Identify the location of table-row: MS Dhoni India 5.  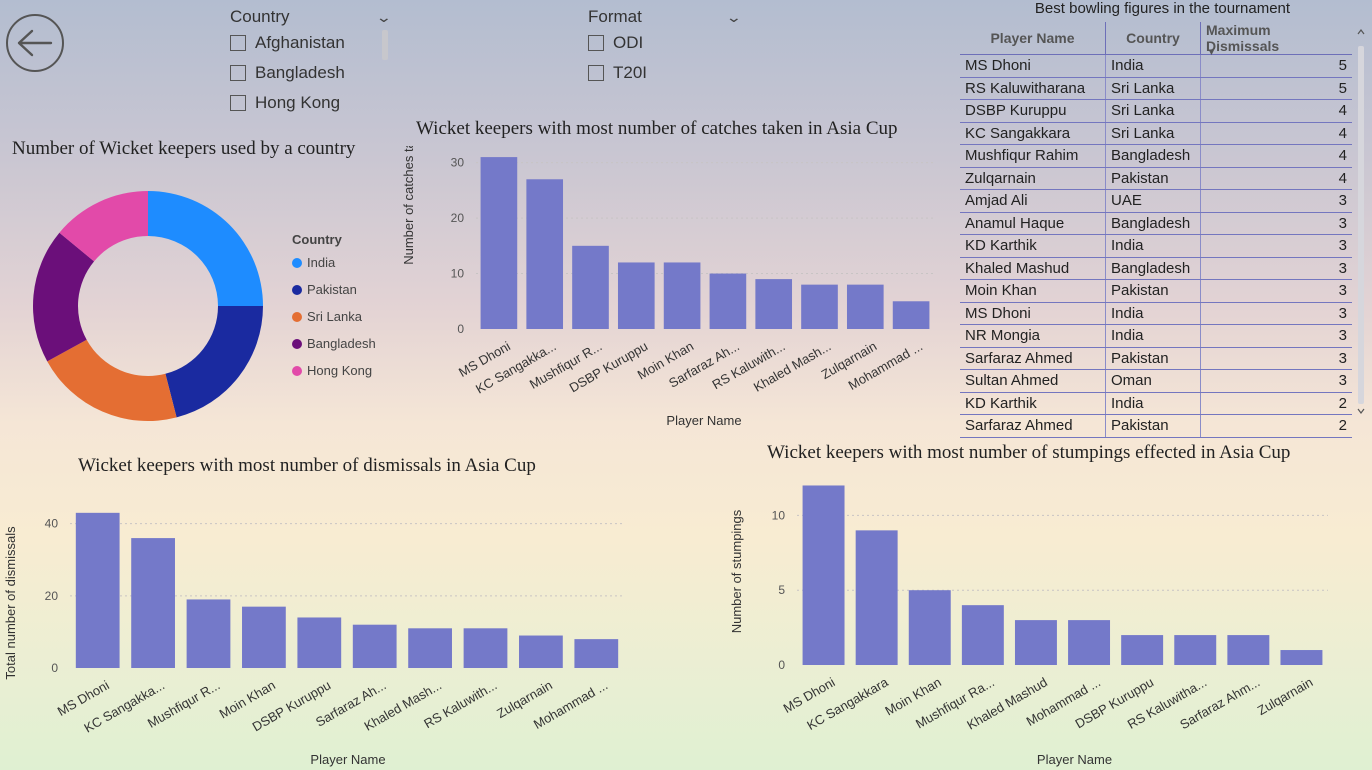
(1156, 66).